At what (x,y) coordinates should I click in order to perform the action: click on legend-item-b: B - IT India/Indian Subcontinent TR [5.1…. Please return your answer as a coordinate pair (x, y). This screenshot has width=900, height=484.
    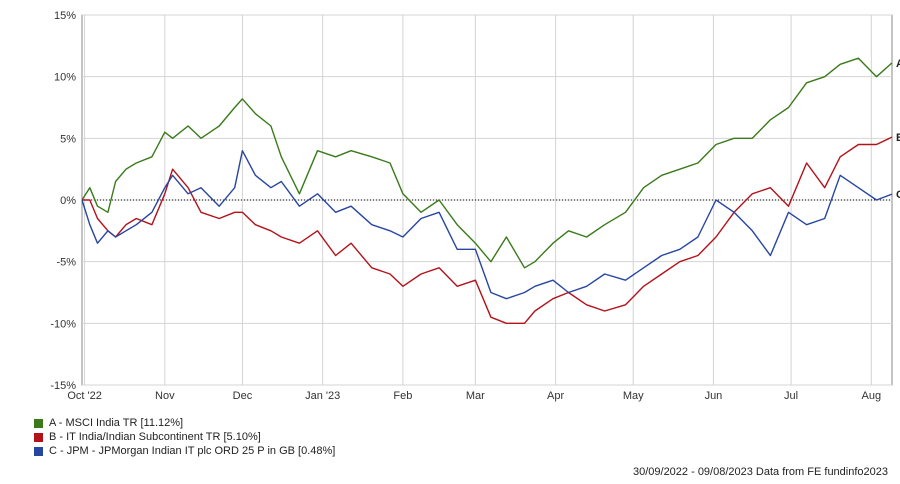
    Looking at the image, I should click on (184, 437).